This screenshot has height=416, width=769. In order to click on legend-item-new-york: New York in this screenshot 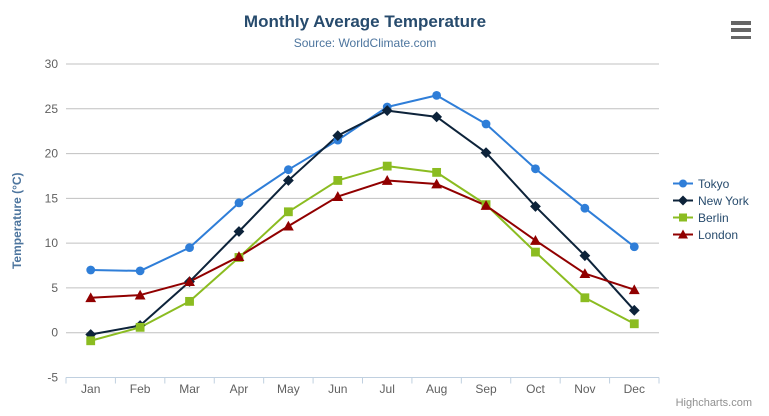, I will do `click(711, 200)`.